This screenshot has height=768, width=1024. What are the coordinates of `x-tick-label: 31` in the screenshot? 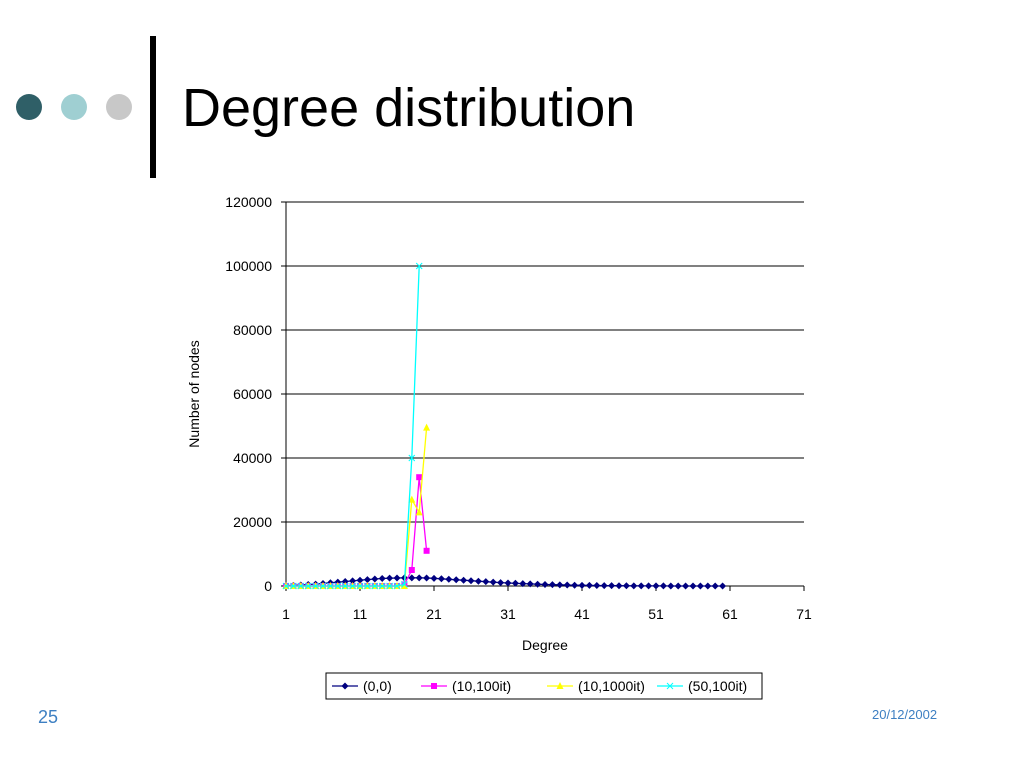 It's located at (508, 614).